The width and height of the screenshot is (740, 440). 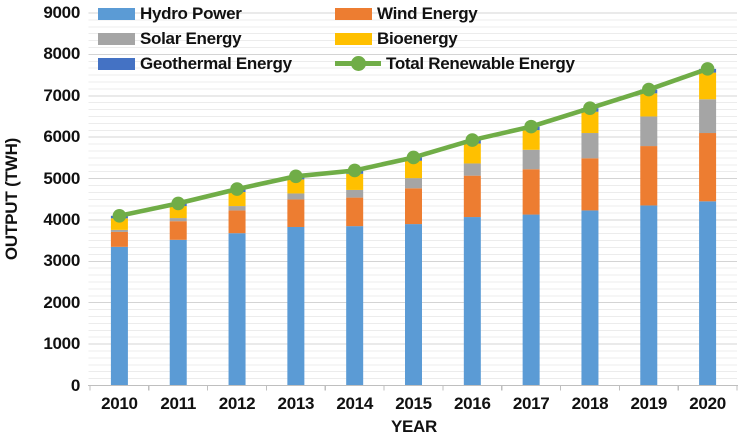 I want to click on bar-2017-solar-energy, so click(x=531, y=159).